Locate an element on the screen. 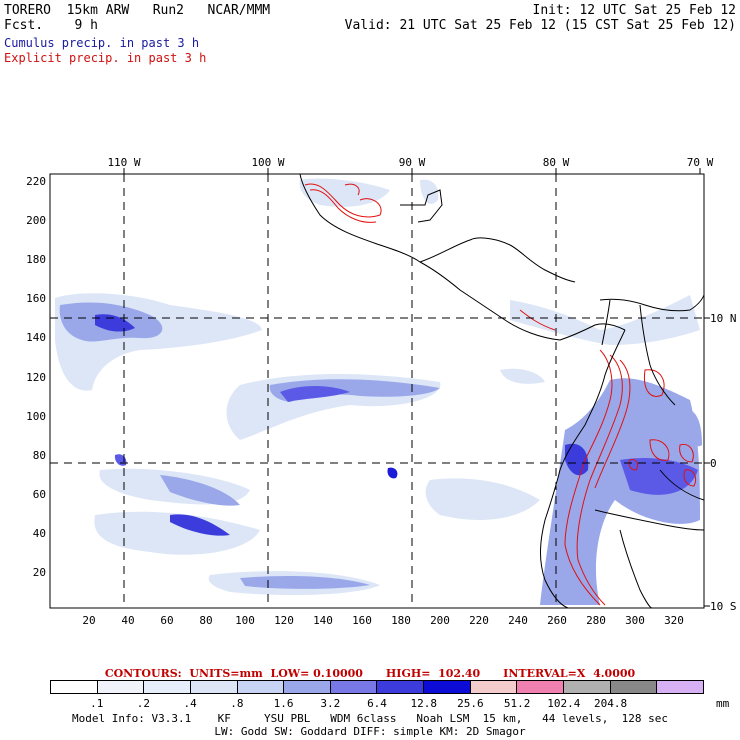 This screenshot has height=740, width=740. y-tick-label: 80 is located at coordinates (39, 455).